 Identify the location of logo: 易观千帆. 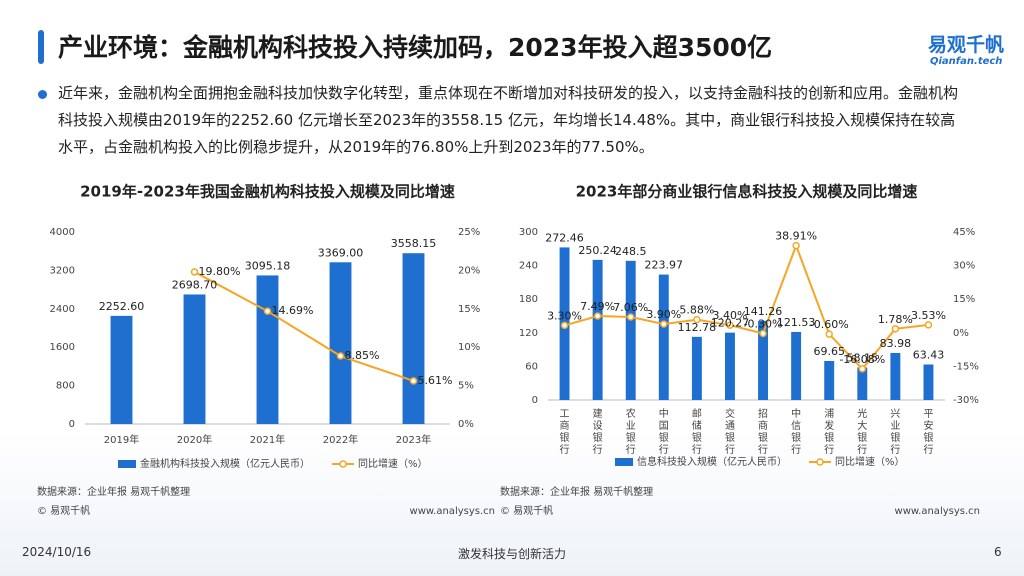
(966, 45).